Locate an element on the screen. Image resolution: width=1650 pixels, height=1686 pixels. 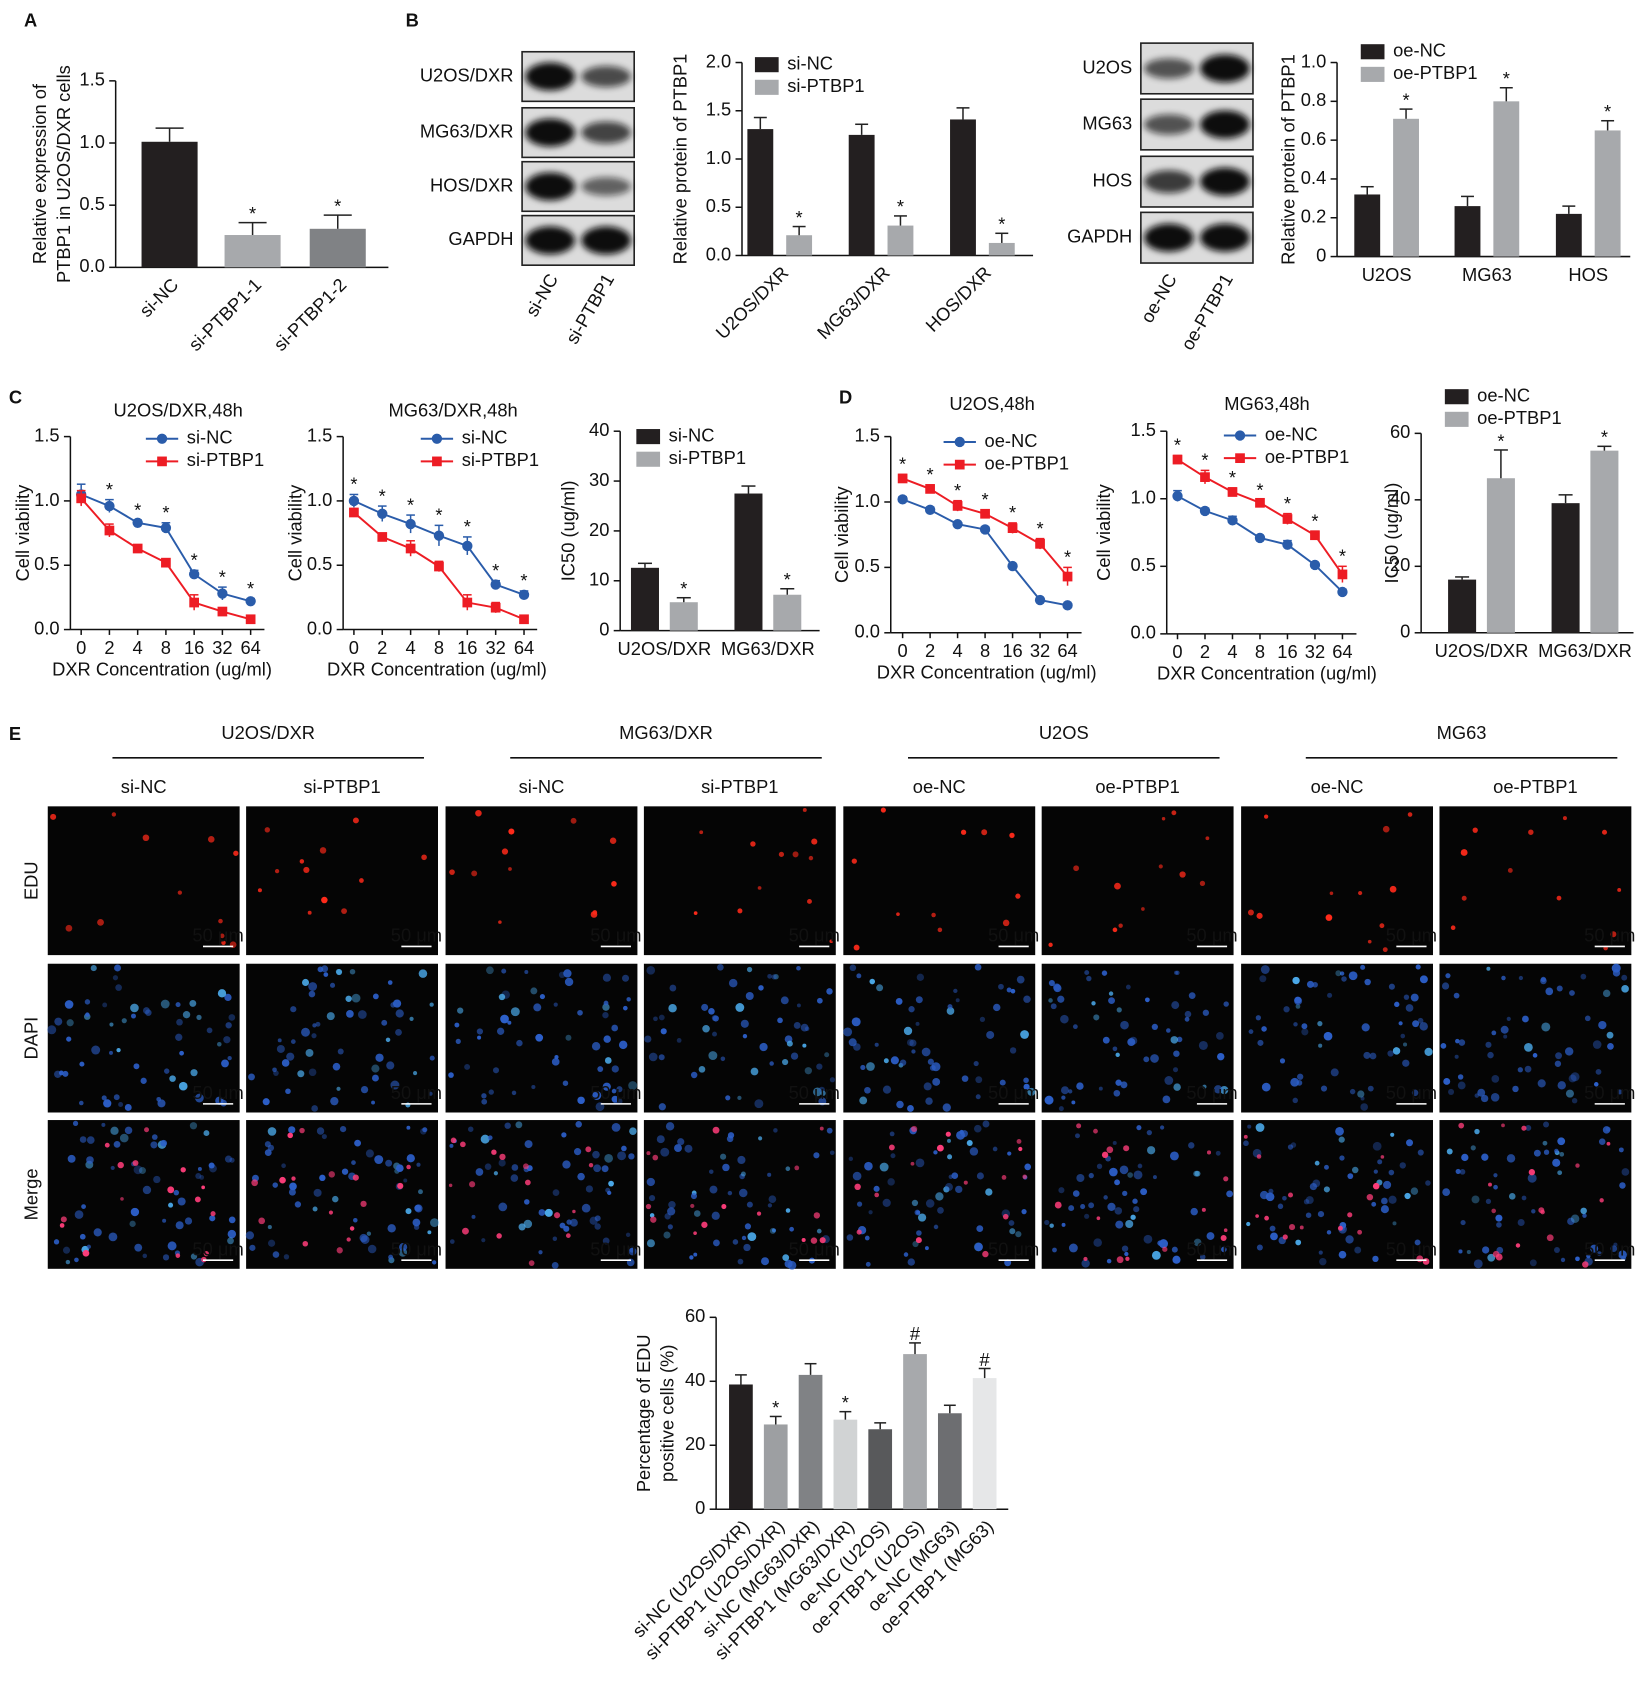
blot-row-label: MG63/DXR is located at coordinates (467, 130).